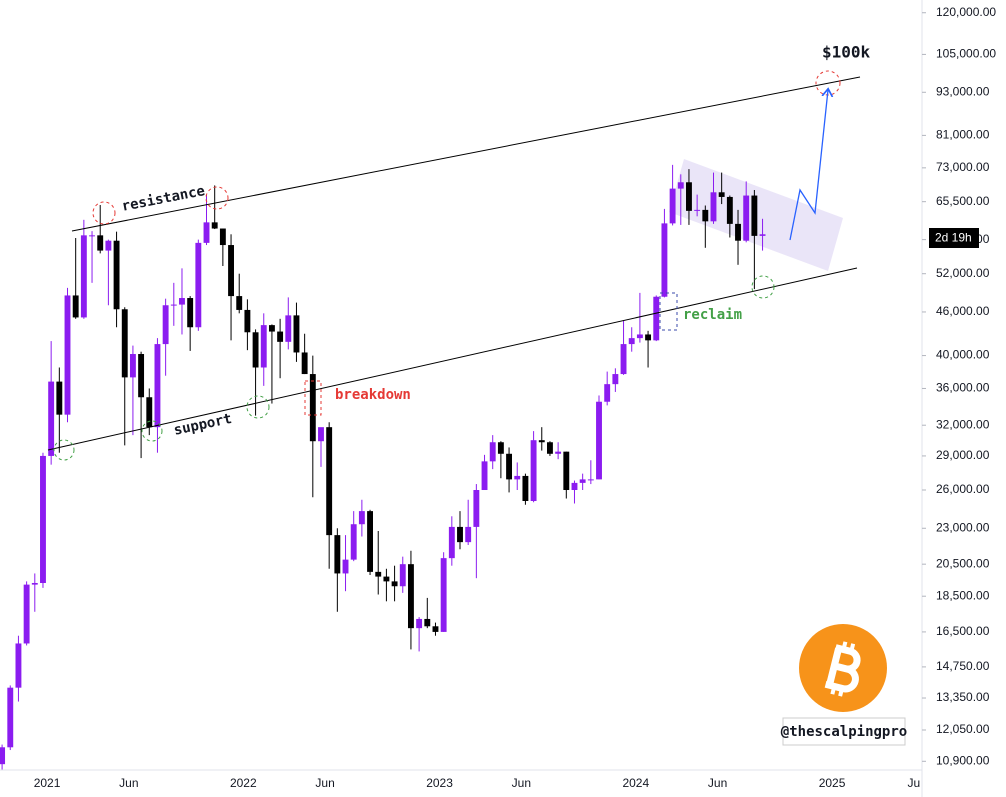  I want to click on reclaim-box, so click(668, 311).